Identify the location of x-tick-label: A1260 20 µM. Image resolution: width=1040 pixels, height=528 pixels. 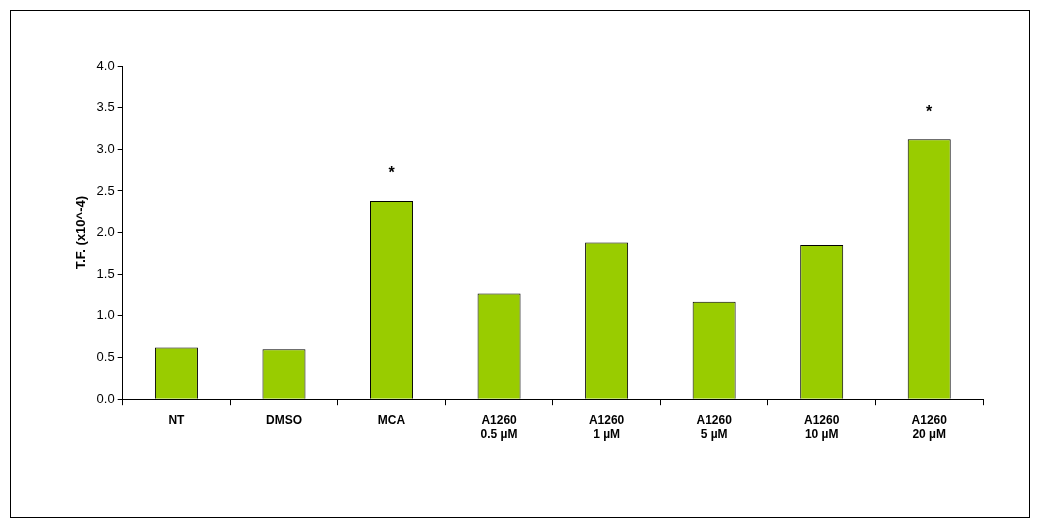
(929, 427).